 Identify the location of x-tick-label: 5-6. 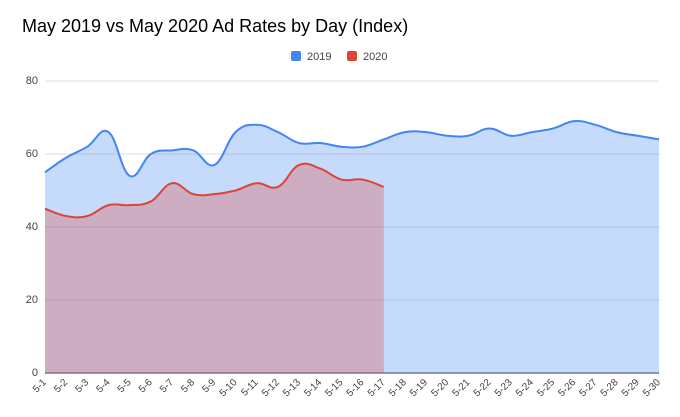
(146, 386).